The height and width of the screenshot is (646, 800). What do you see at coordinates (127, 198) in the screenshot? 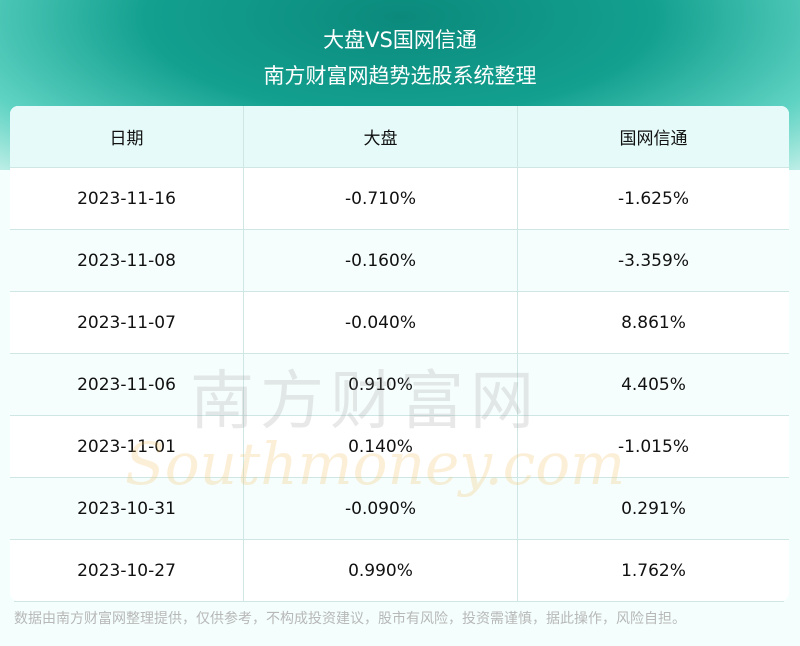
I see `date-cell: 2023-11-16` at bounding box center [127, 198].